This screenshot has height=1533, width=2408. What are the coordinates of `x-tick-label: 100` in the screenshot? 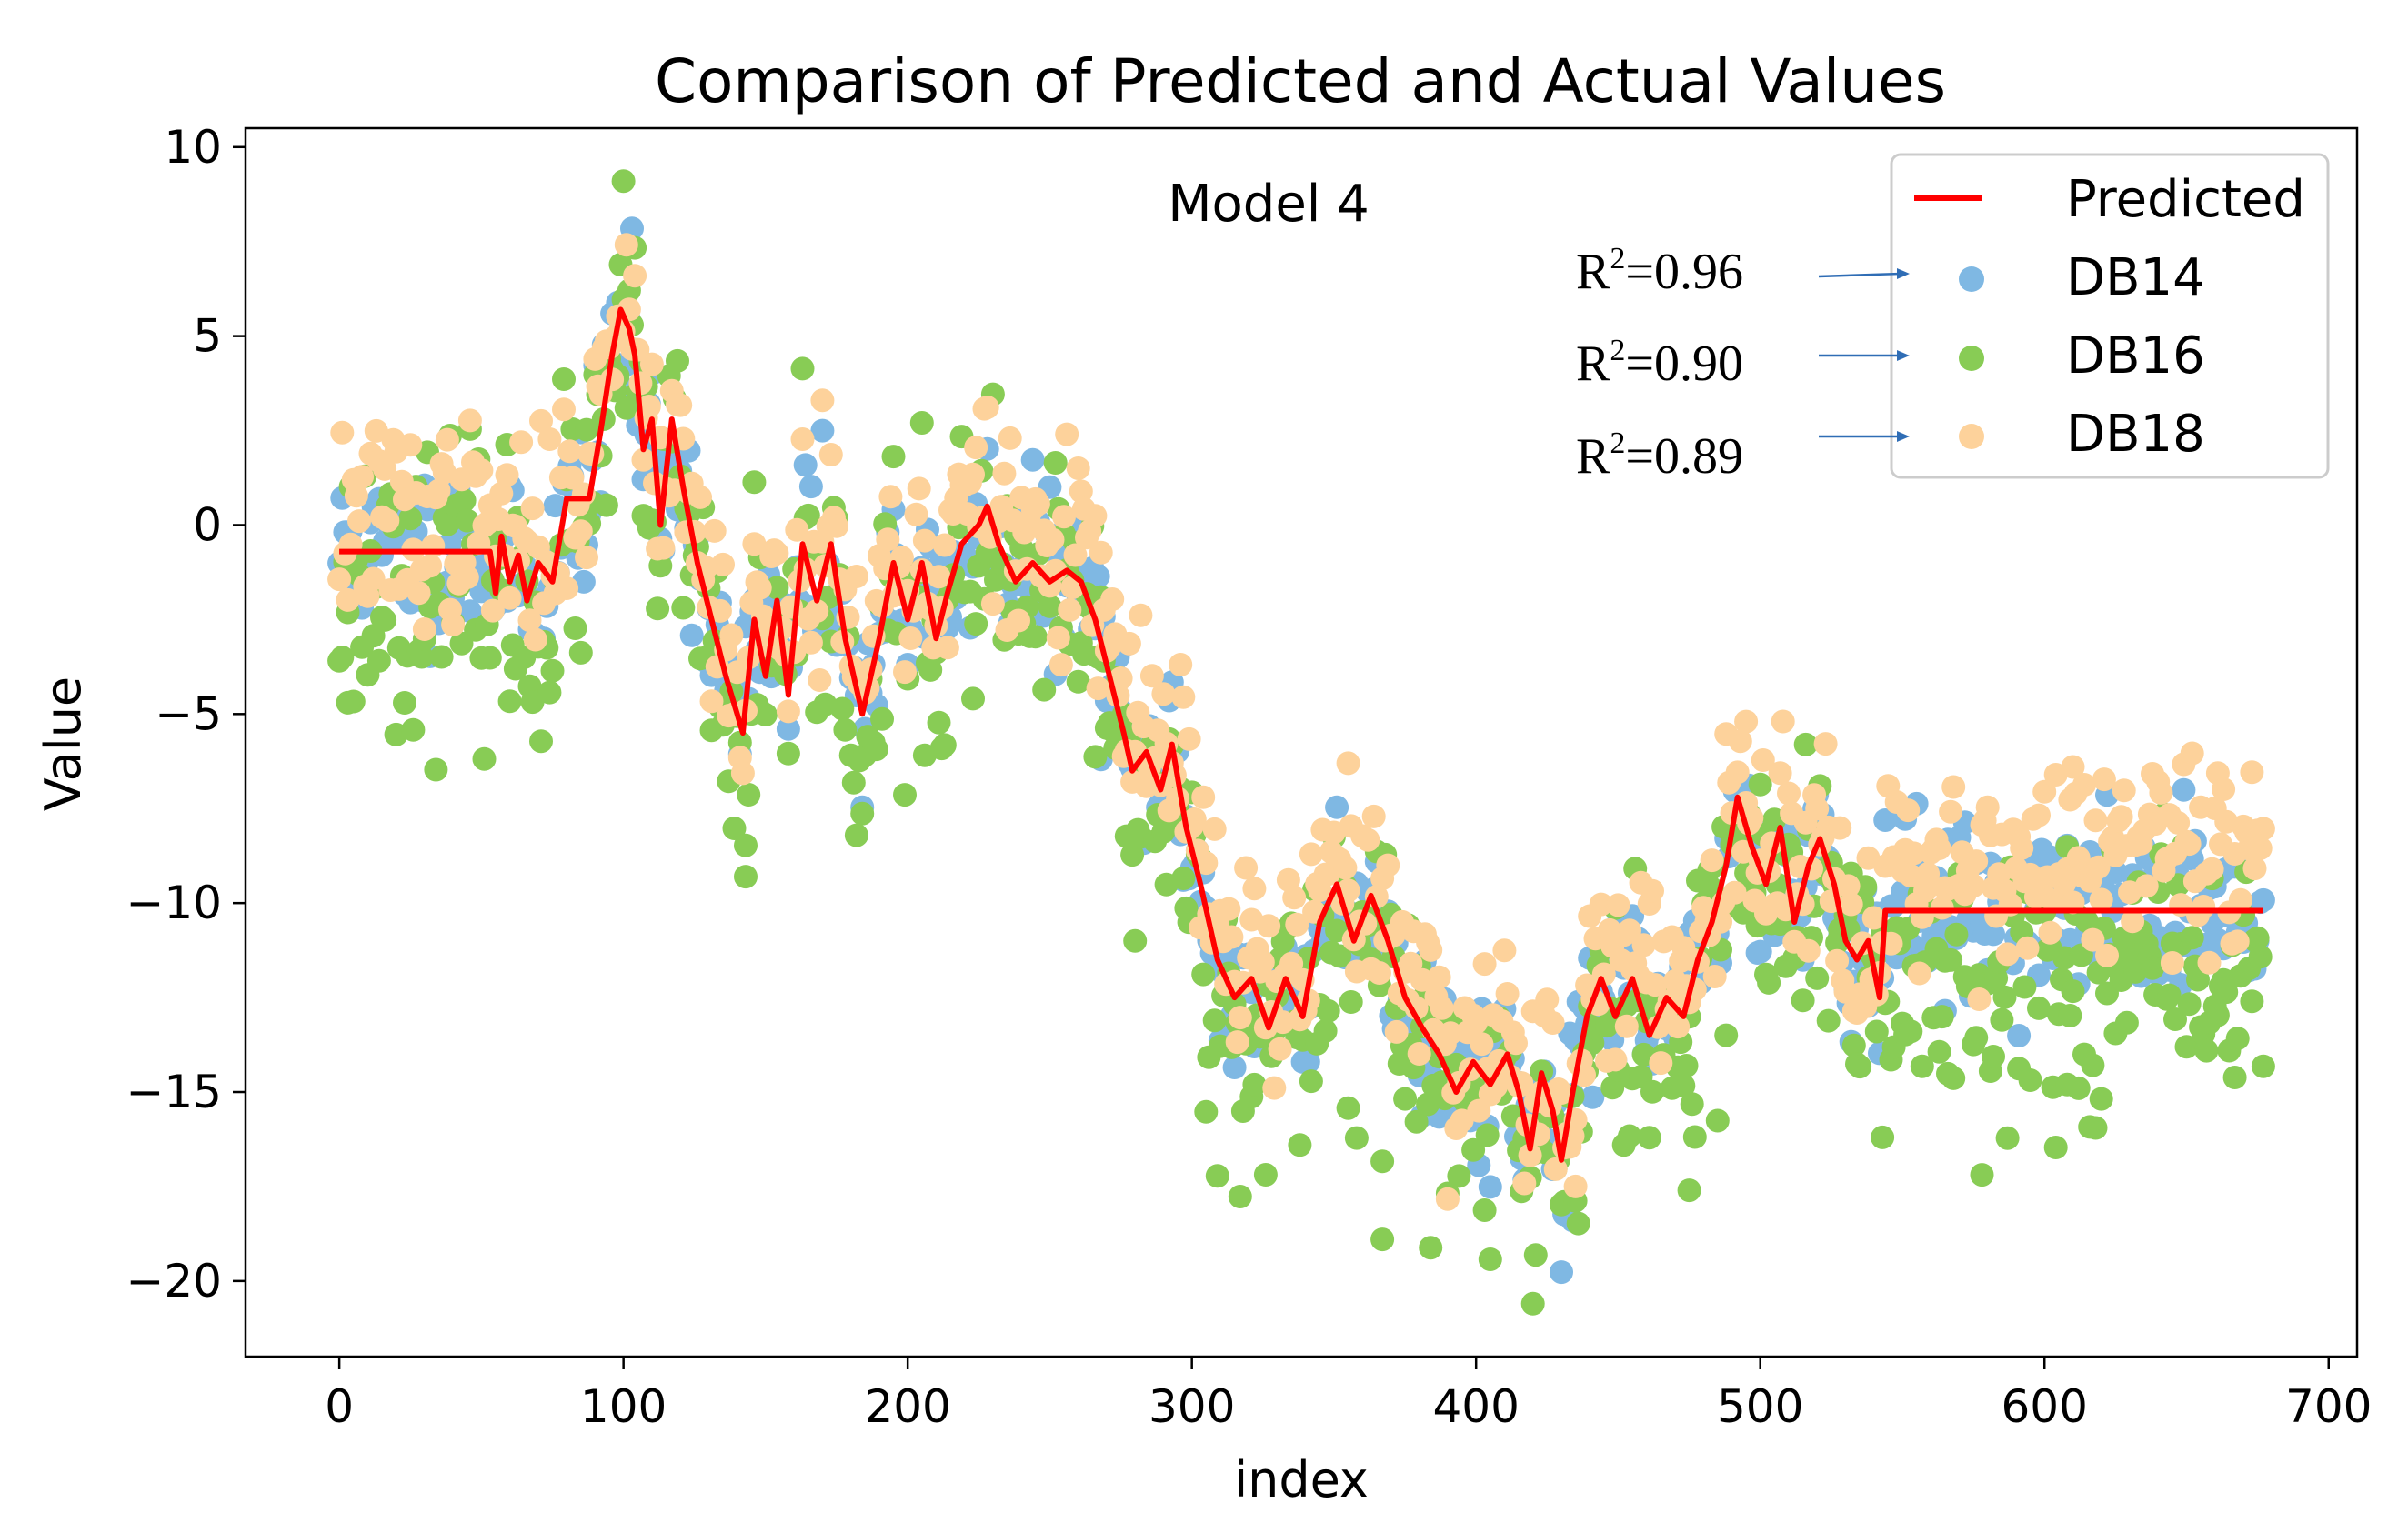 It's located at (623, 1406).